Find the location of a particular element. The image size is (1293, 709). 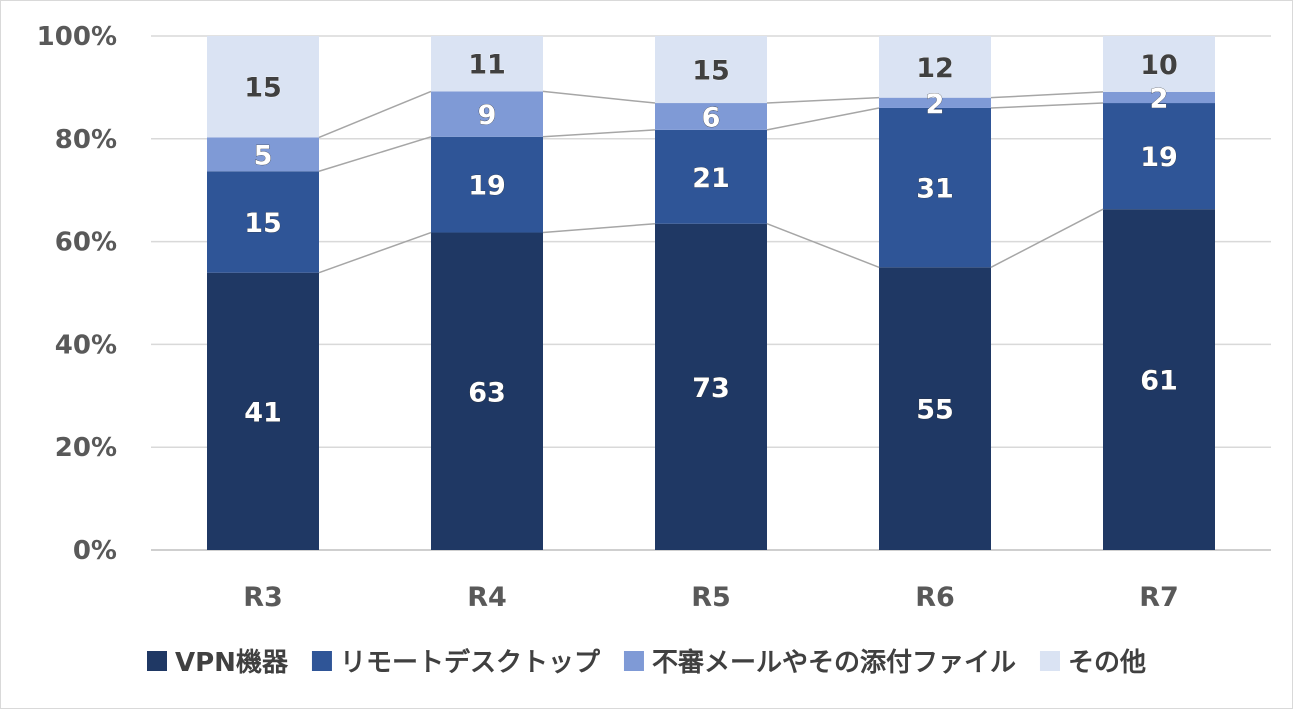

data-label: 11 is located at coordinates (487, 65).